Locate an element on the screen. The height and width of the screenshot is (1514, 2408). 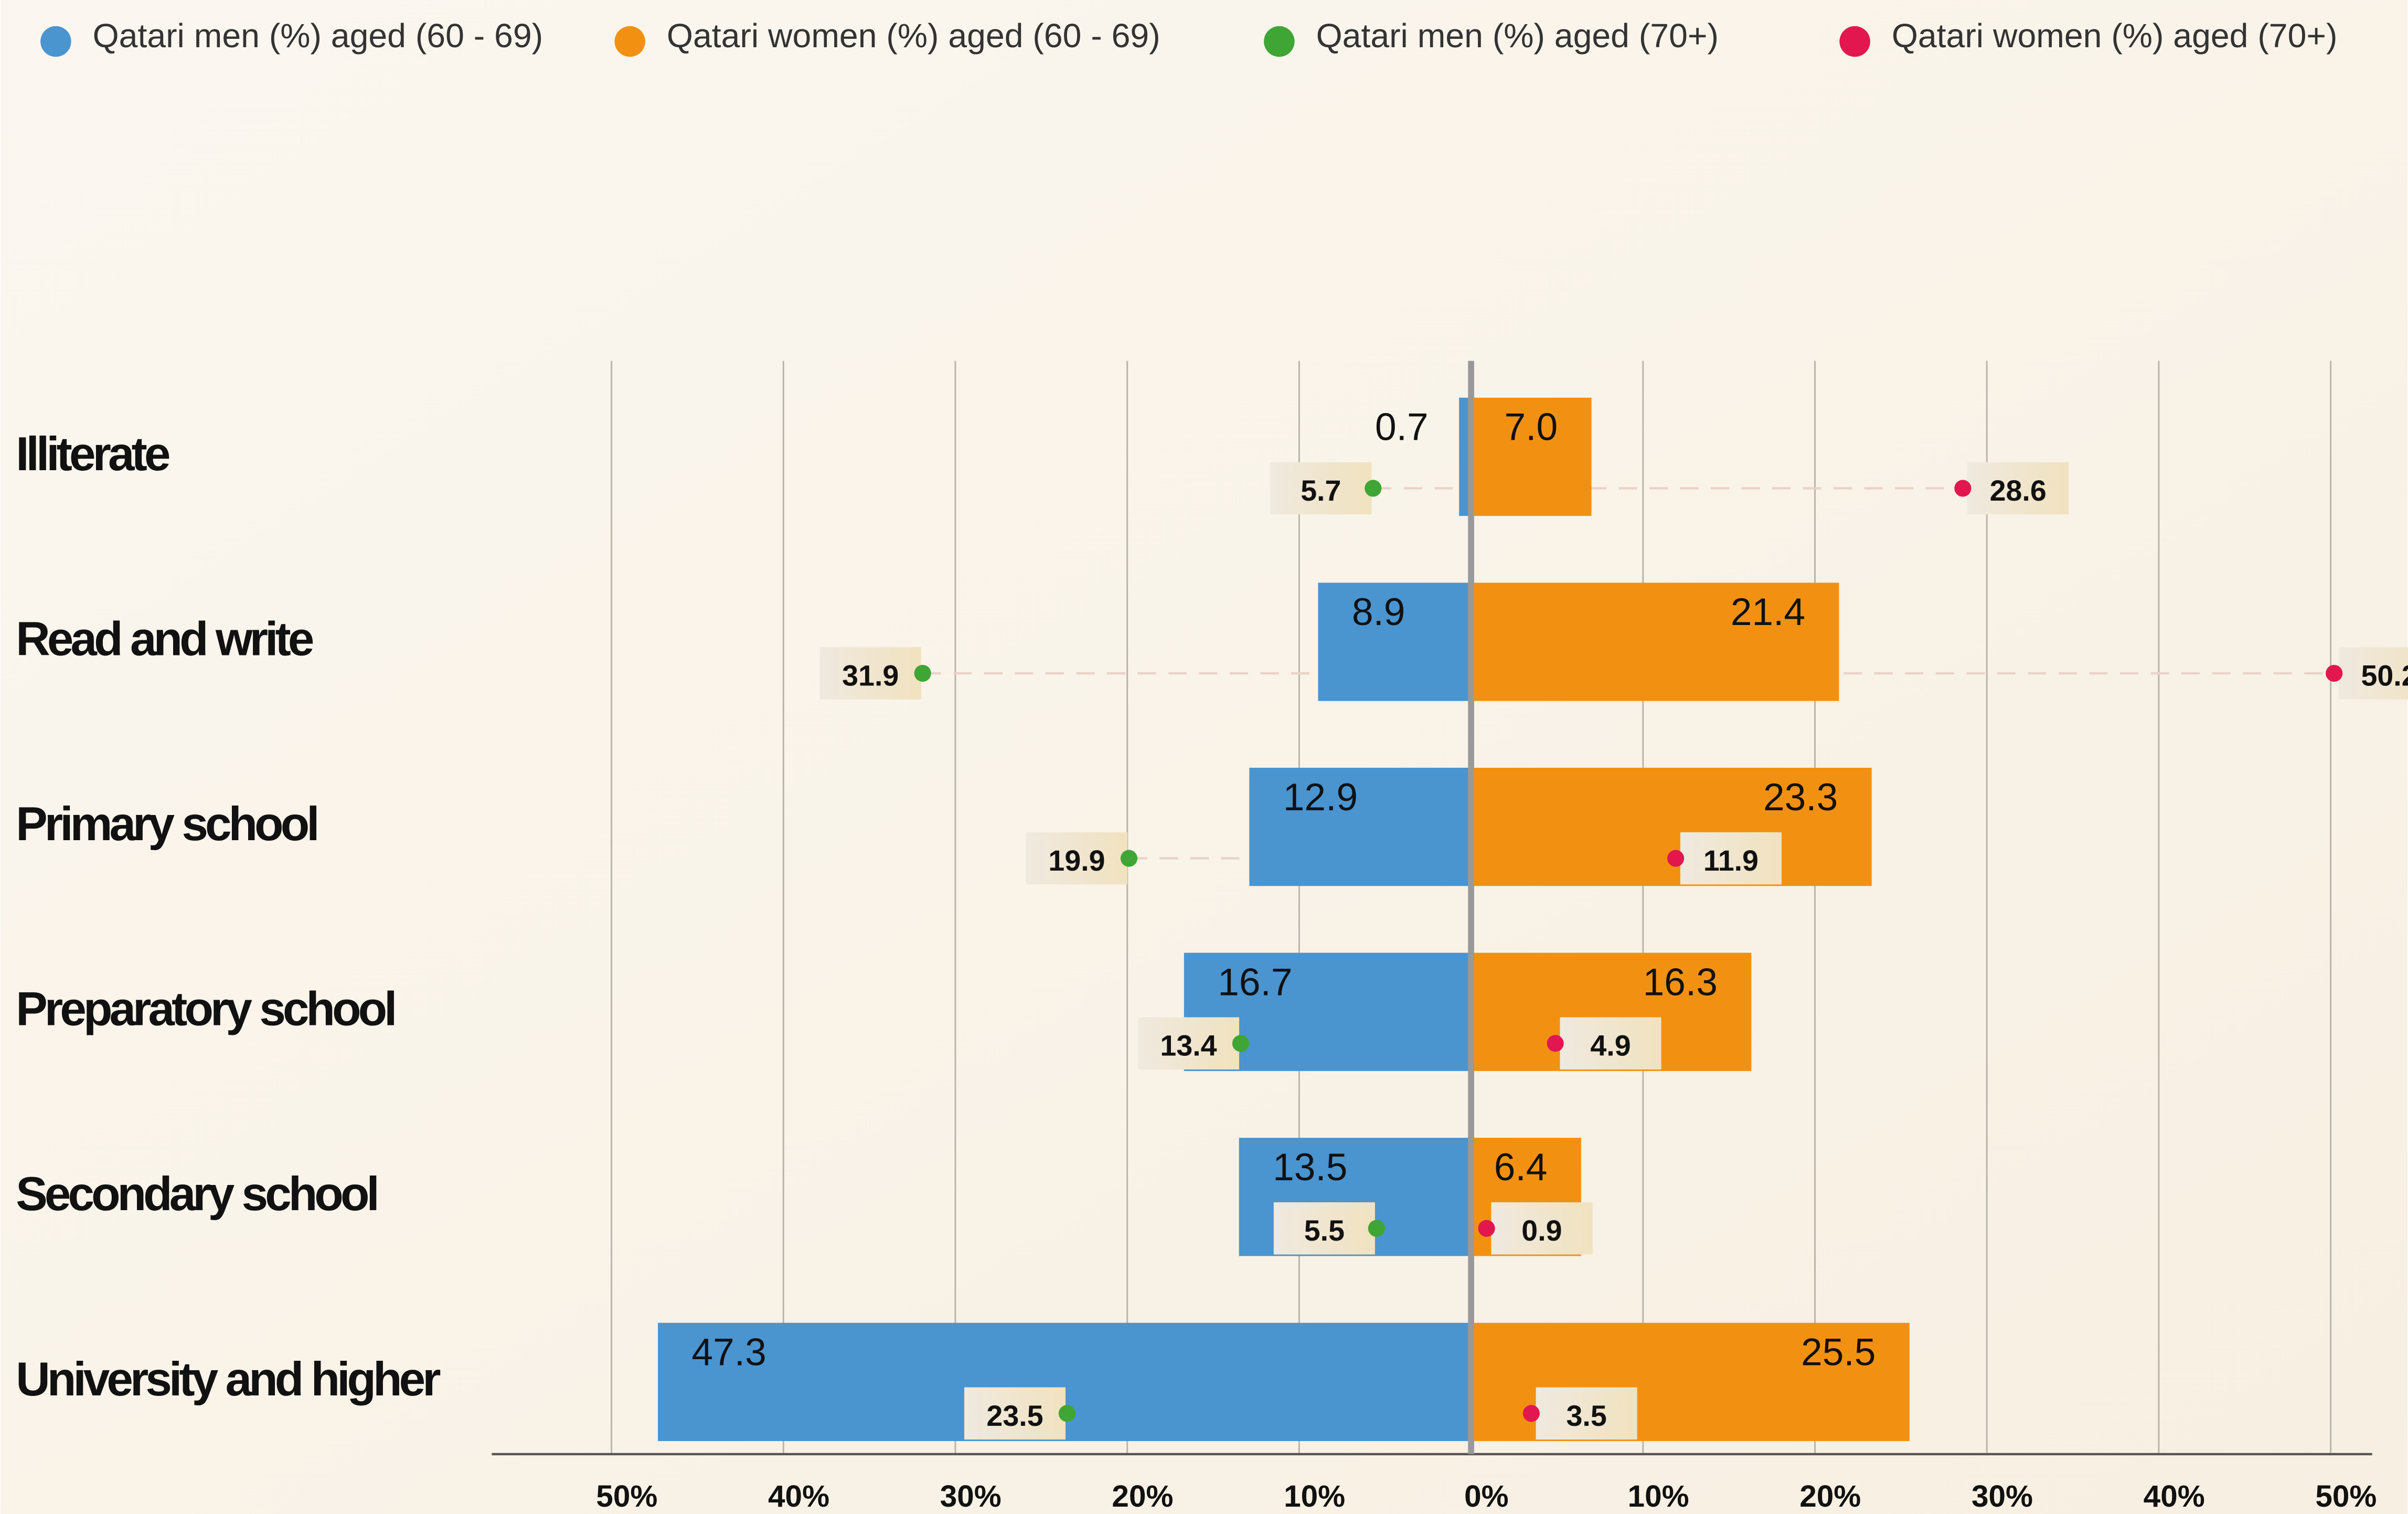
bar-value-label: 21.4 is located at coordinates (1768, 612).